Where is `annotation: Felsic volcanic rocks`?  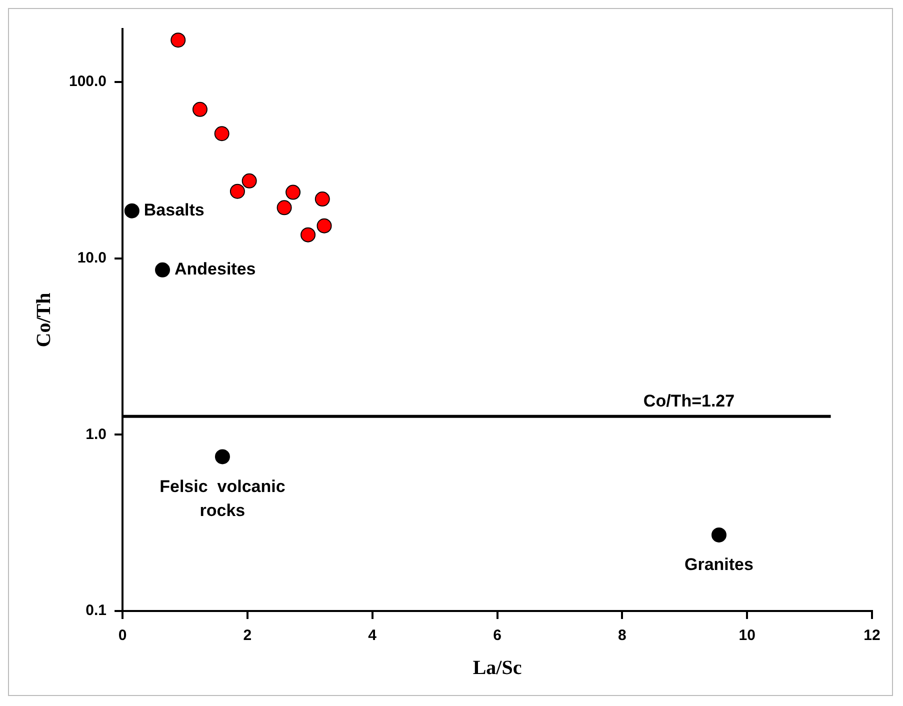 annotation: Felsic volcanic rocks is located at coordinates (223, 498).